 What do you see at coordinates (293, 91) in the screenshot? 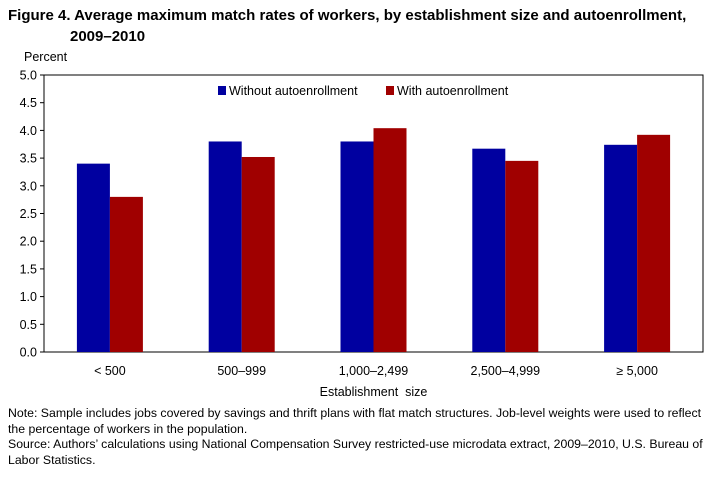
I see `legend-label-without: Without autoenrollment` at bounding box center [293, 91].